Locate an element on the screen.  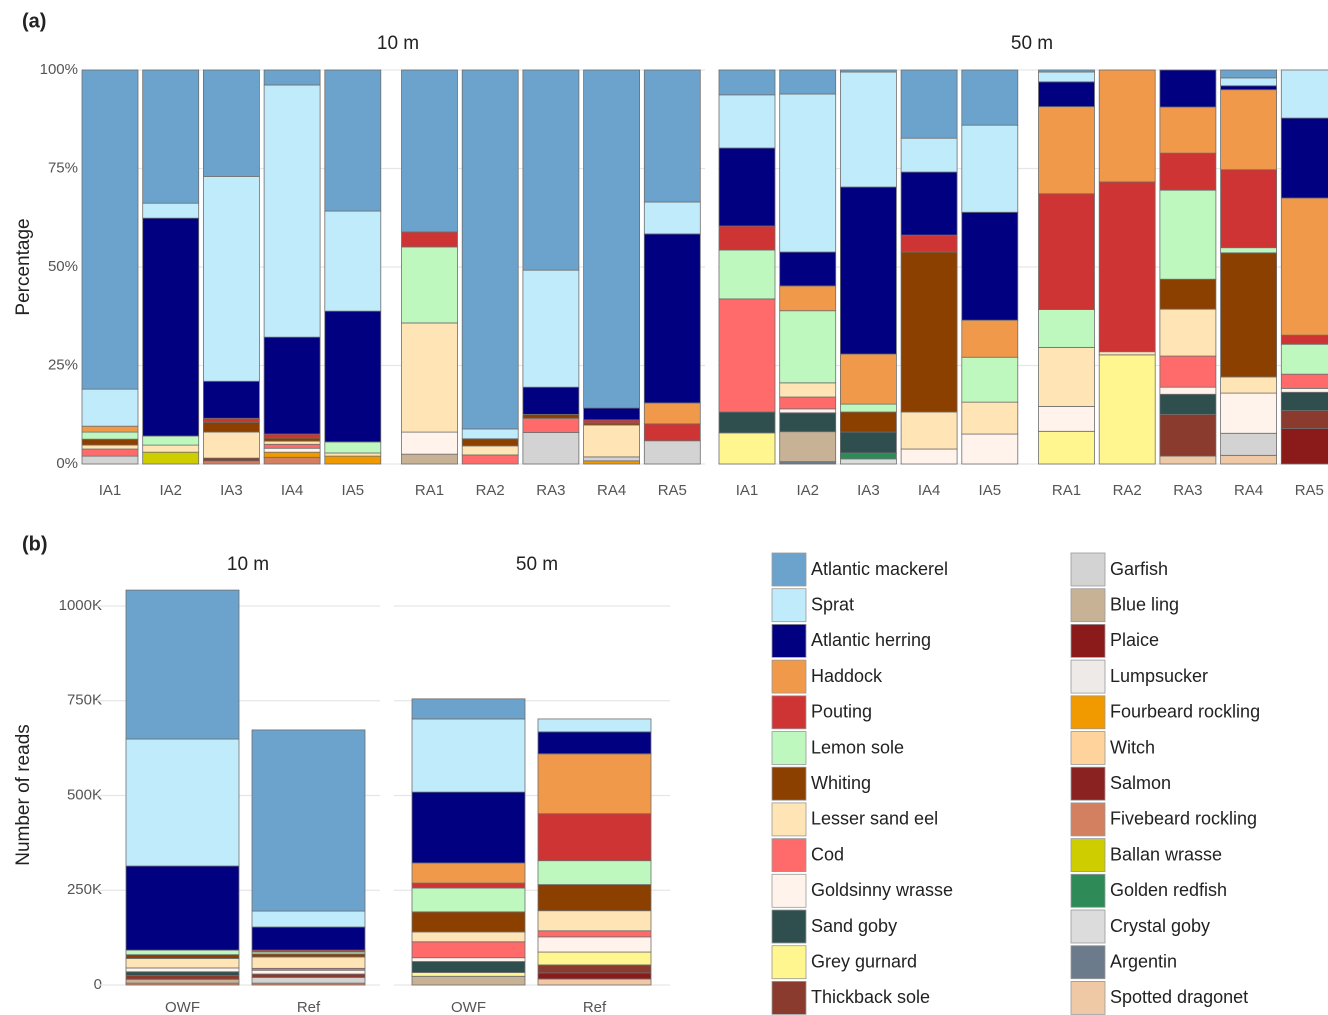
legend-label: Witch is located at coordinates (1132, 747).